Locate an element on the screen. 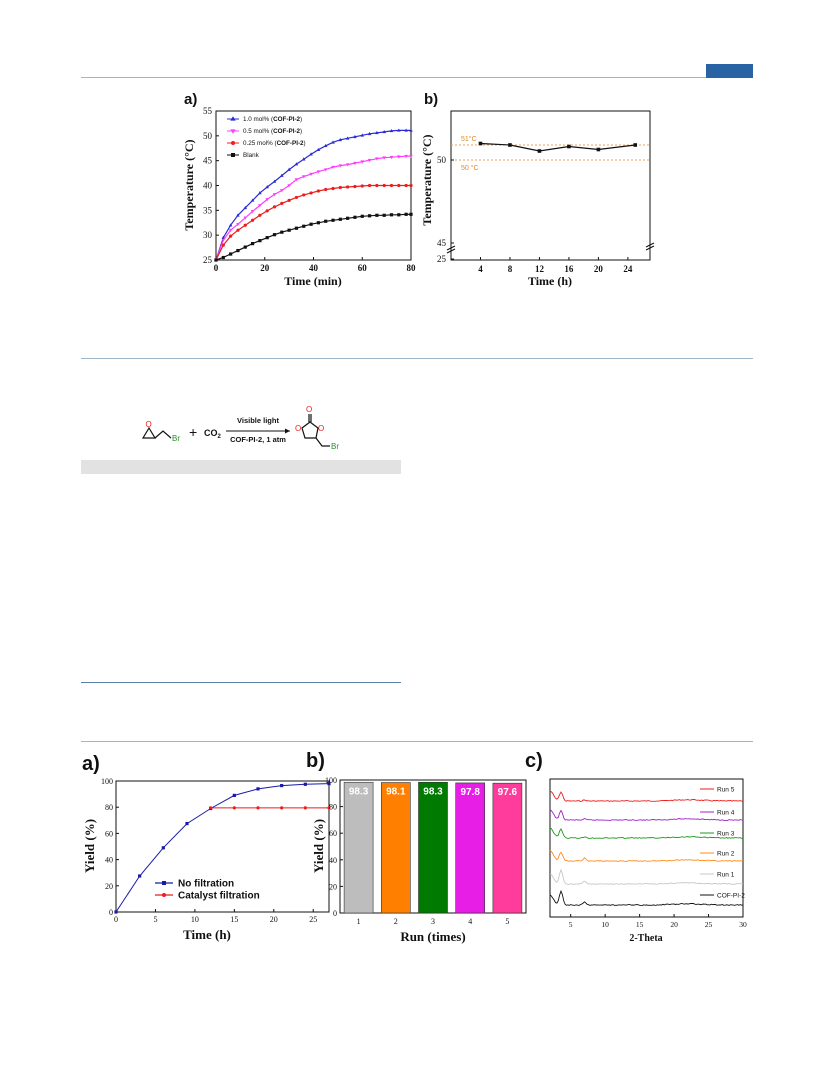 The image size is (833, 1091). x-tick-label: 0 is located at coordinates (116, 919).